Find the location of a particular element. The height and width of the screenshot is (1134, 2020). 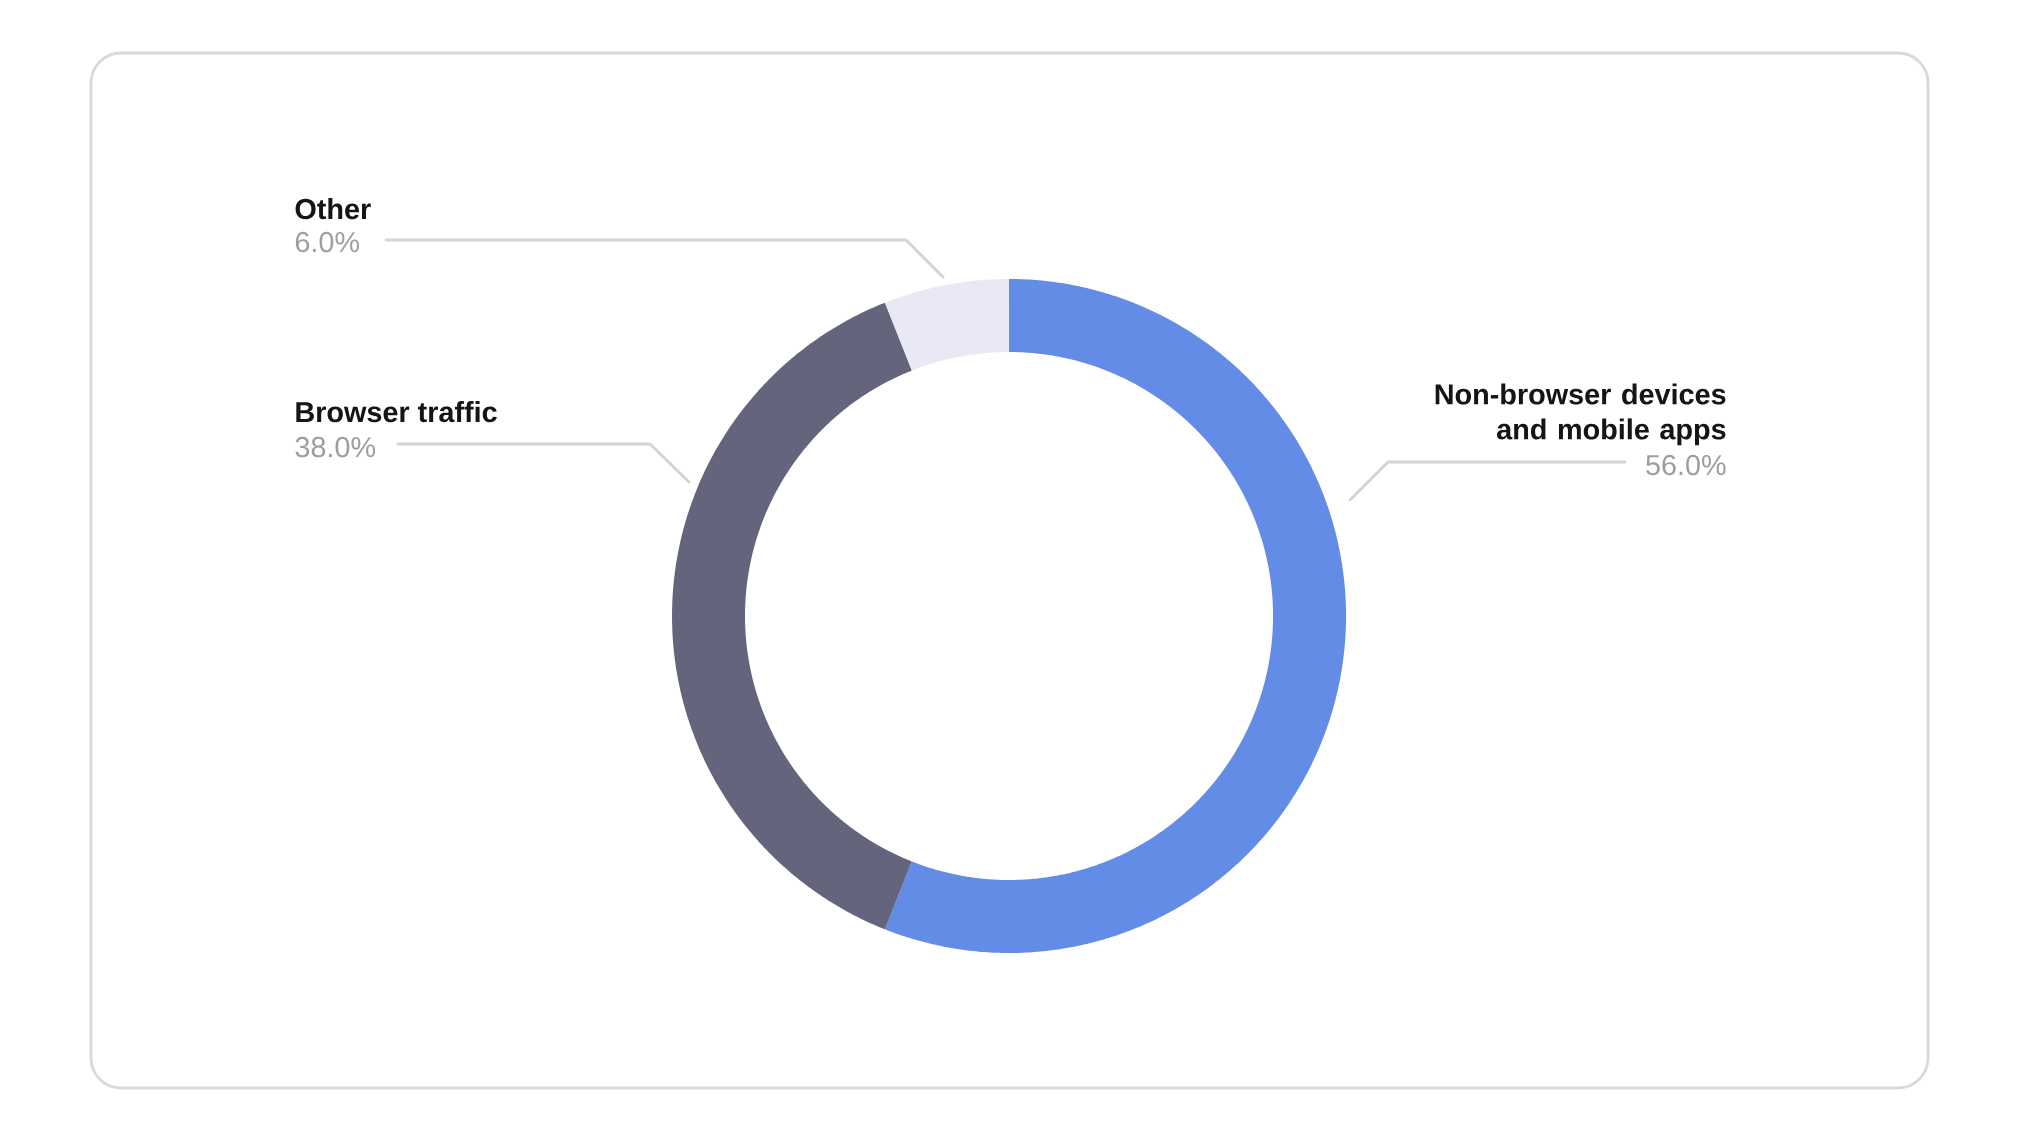

data-label: 38.0% is located at coordinates (335, 447).